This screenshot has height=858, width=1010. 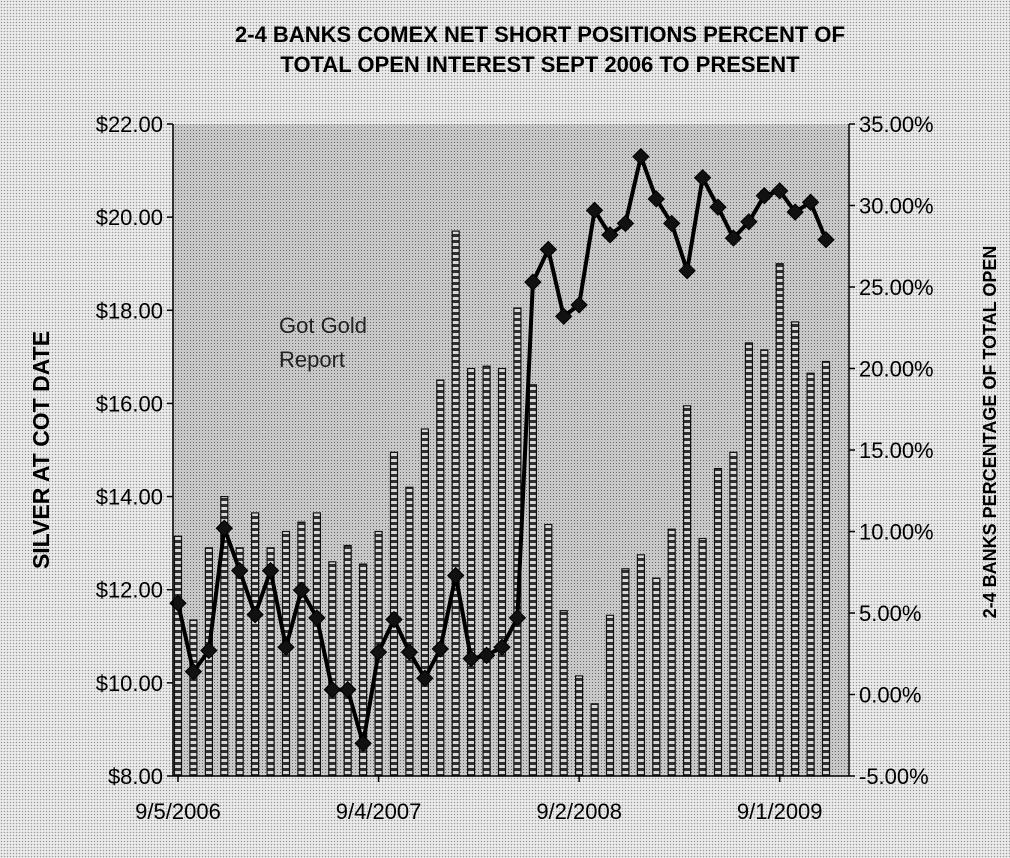 What do you see at coordinates (379, 811) in the screenshot?
I see `x-tick-label: 9/4/2007` at bounding box center [379, 811].